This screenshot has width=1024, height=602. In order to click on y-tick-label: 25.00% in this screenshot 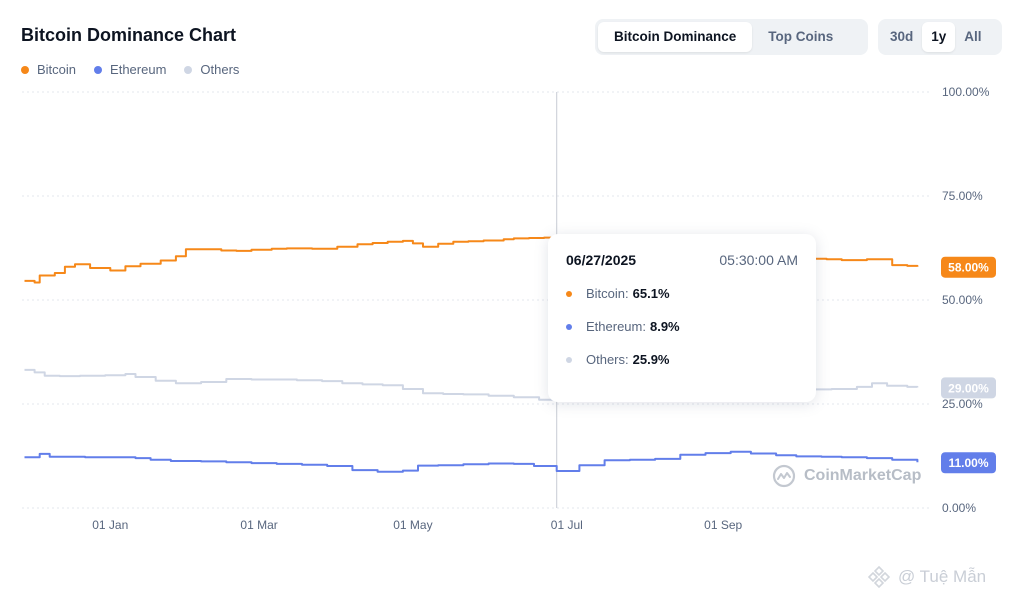, I will do `click(962, 404)`.